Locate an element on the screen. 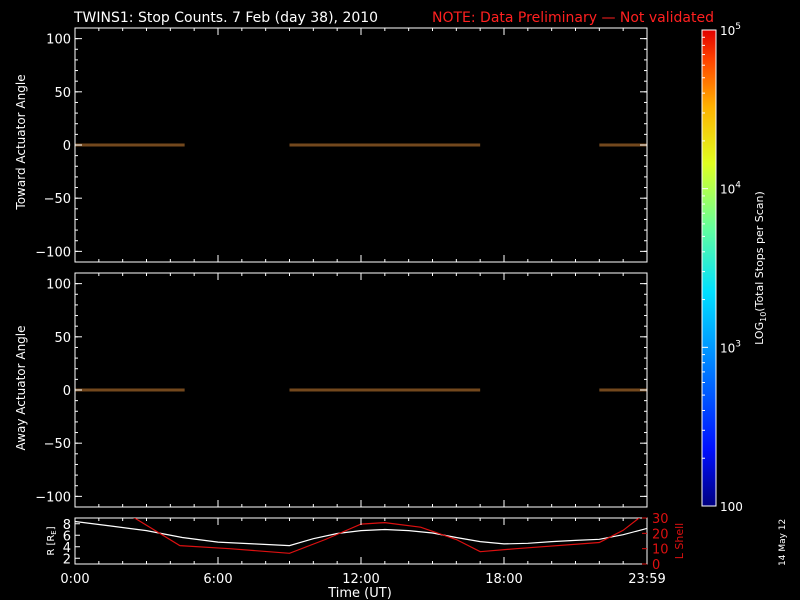 The width and height of the screenshot is (800, 600). colorbar-gradient is located at coordinates (709, 268).